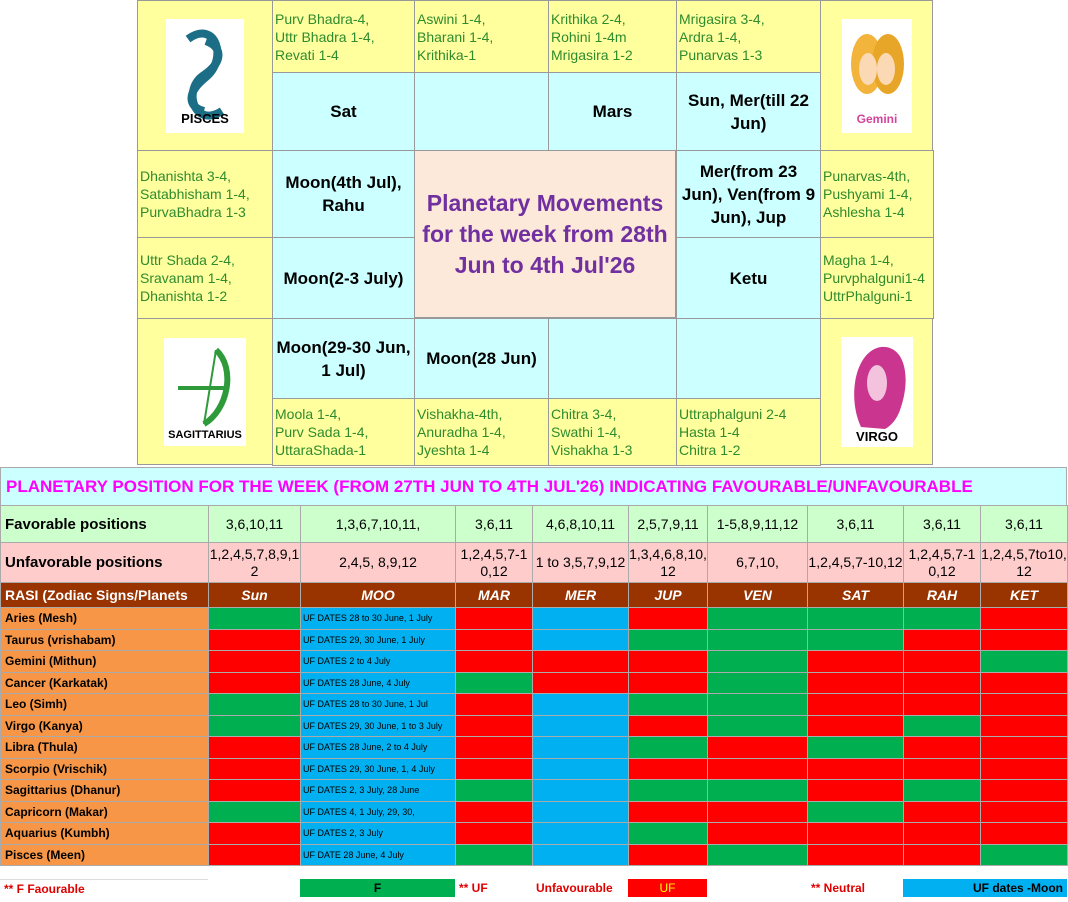  Describe the element at coordinates (104, 888) in the screenshot. I see `legend-item: ** F Faourable` at that location.